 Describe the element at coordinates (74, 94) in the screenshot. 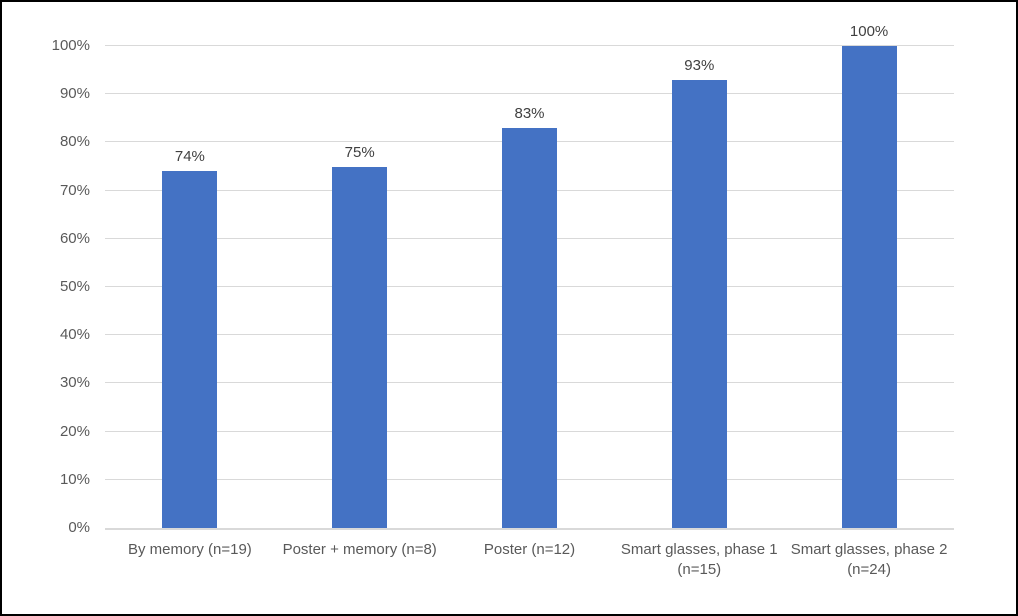

I see `y-axis-tick-label: 90%` at that location.